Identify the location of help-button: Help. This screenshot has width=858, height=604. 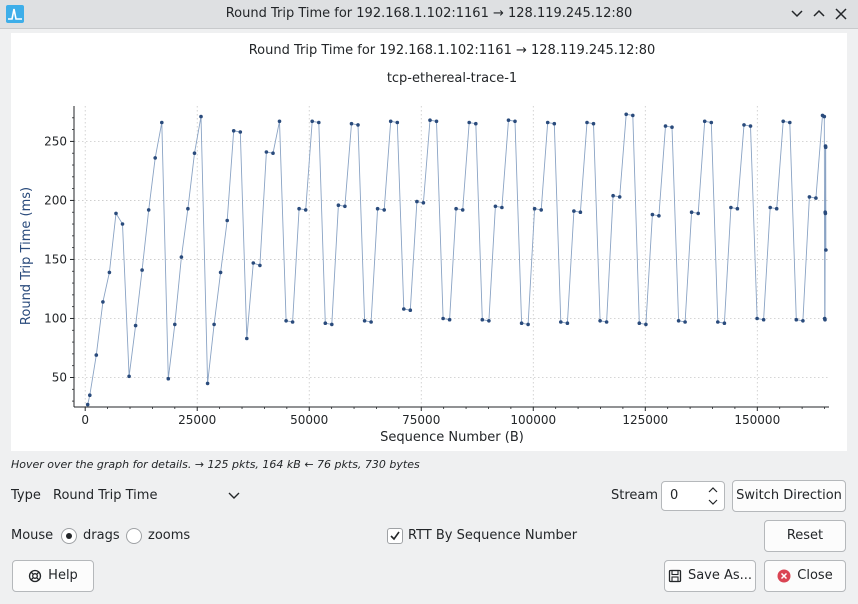
(53, 576).